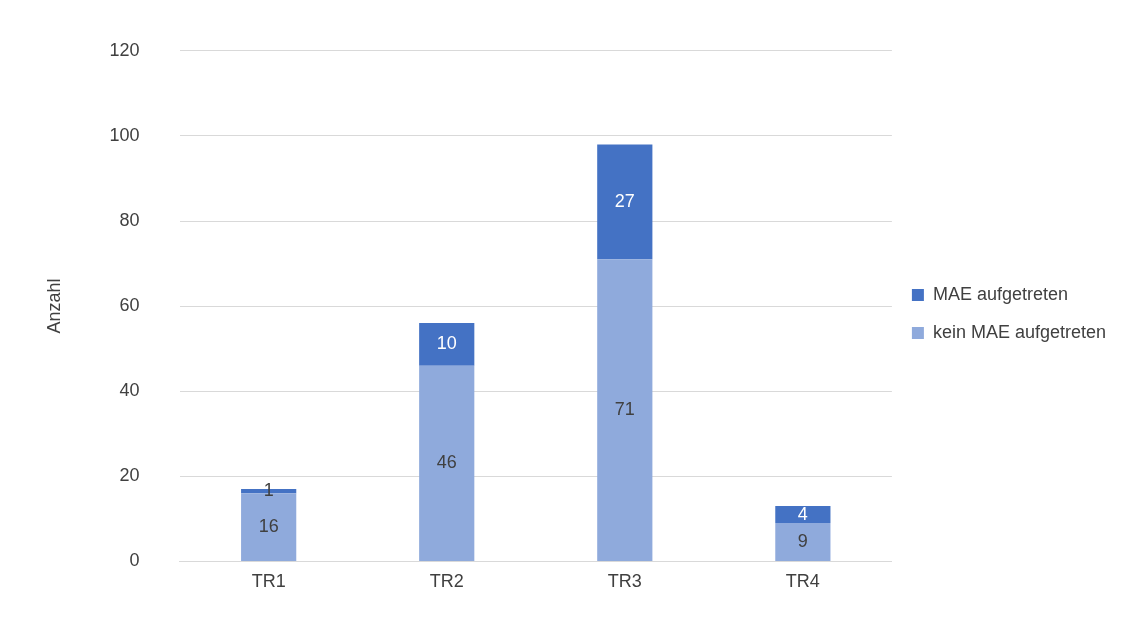 The image size is (1136, 618). What do you see at coordinates (446, 581) in the screenshot?
I see `x-tick-label: TR2` at bounding box center [446, 581].